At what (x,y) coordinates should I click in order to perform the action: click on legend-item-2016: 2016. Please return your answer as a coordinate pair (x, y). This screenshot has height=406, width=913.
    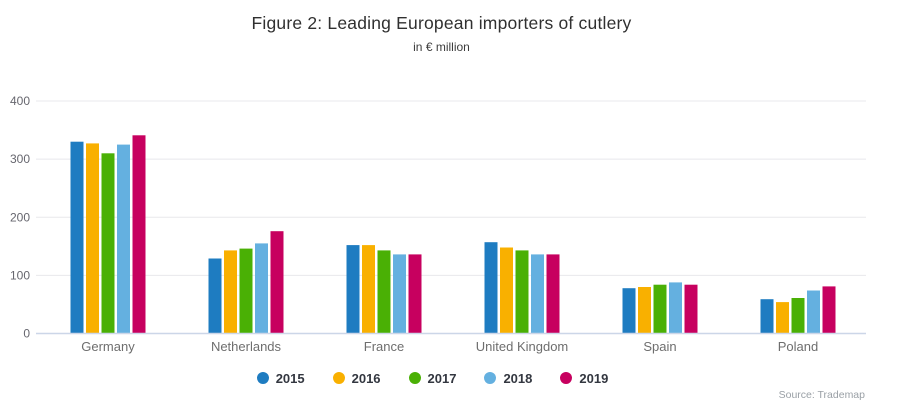
    Looking at the image, I should click on (356, 378).